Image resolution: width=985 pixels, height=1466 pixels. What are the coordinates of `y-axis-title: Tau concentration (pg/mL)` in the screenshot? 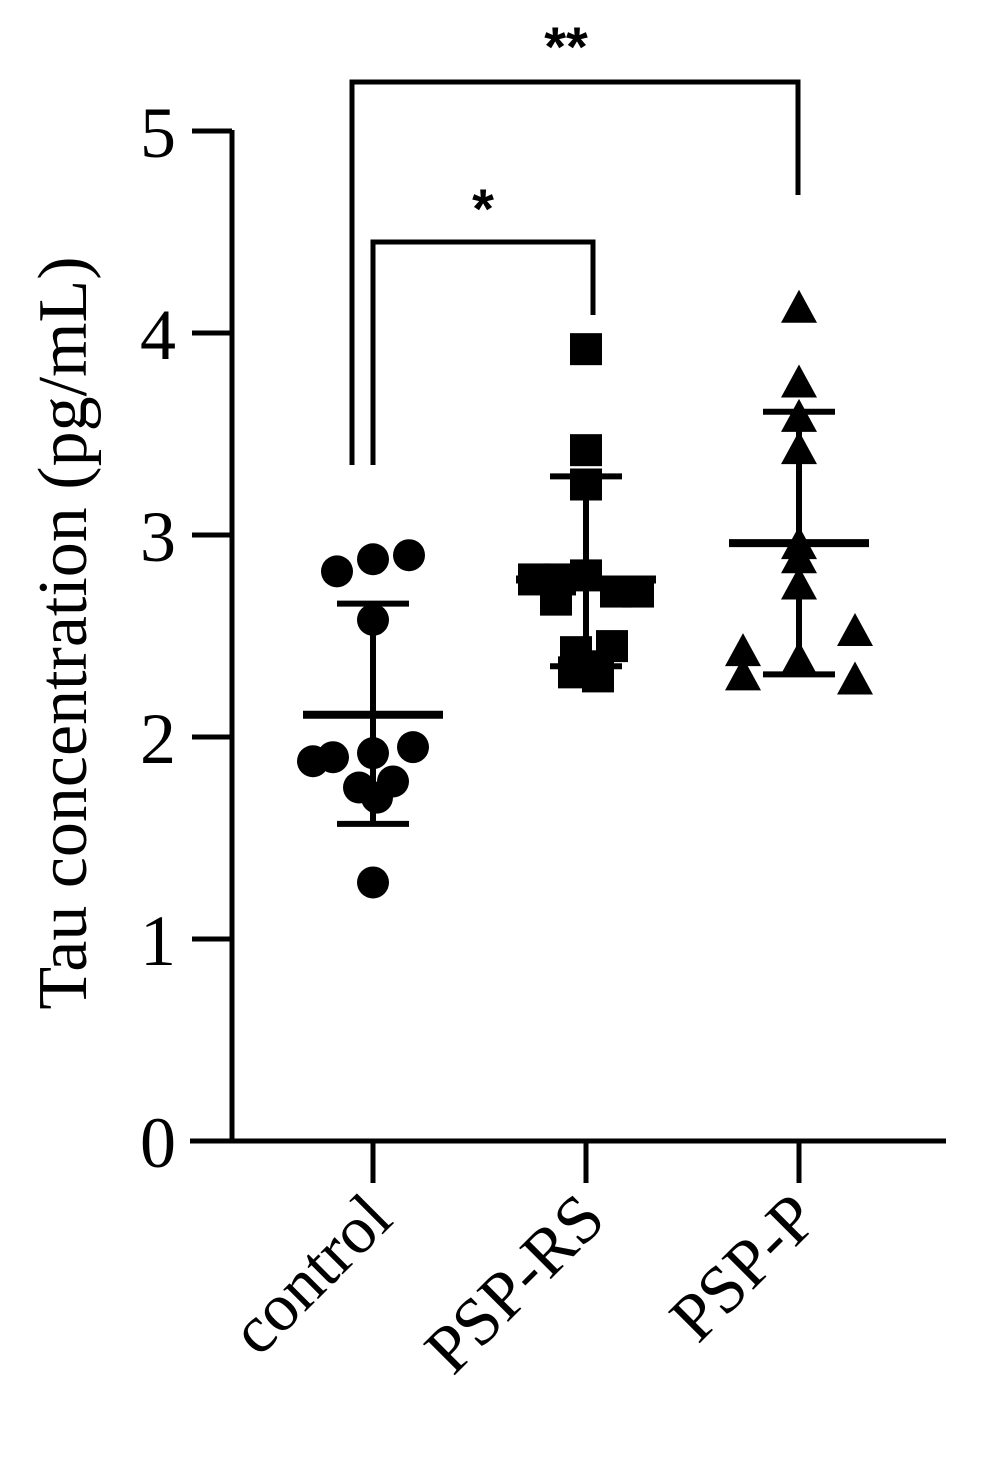 It's located at (63, 632).